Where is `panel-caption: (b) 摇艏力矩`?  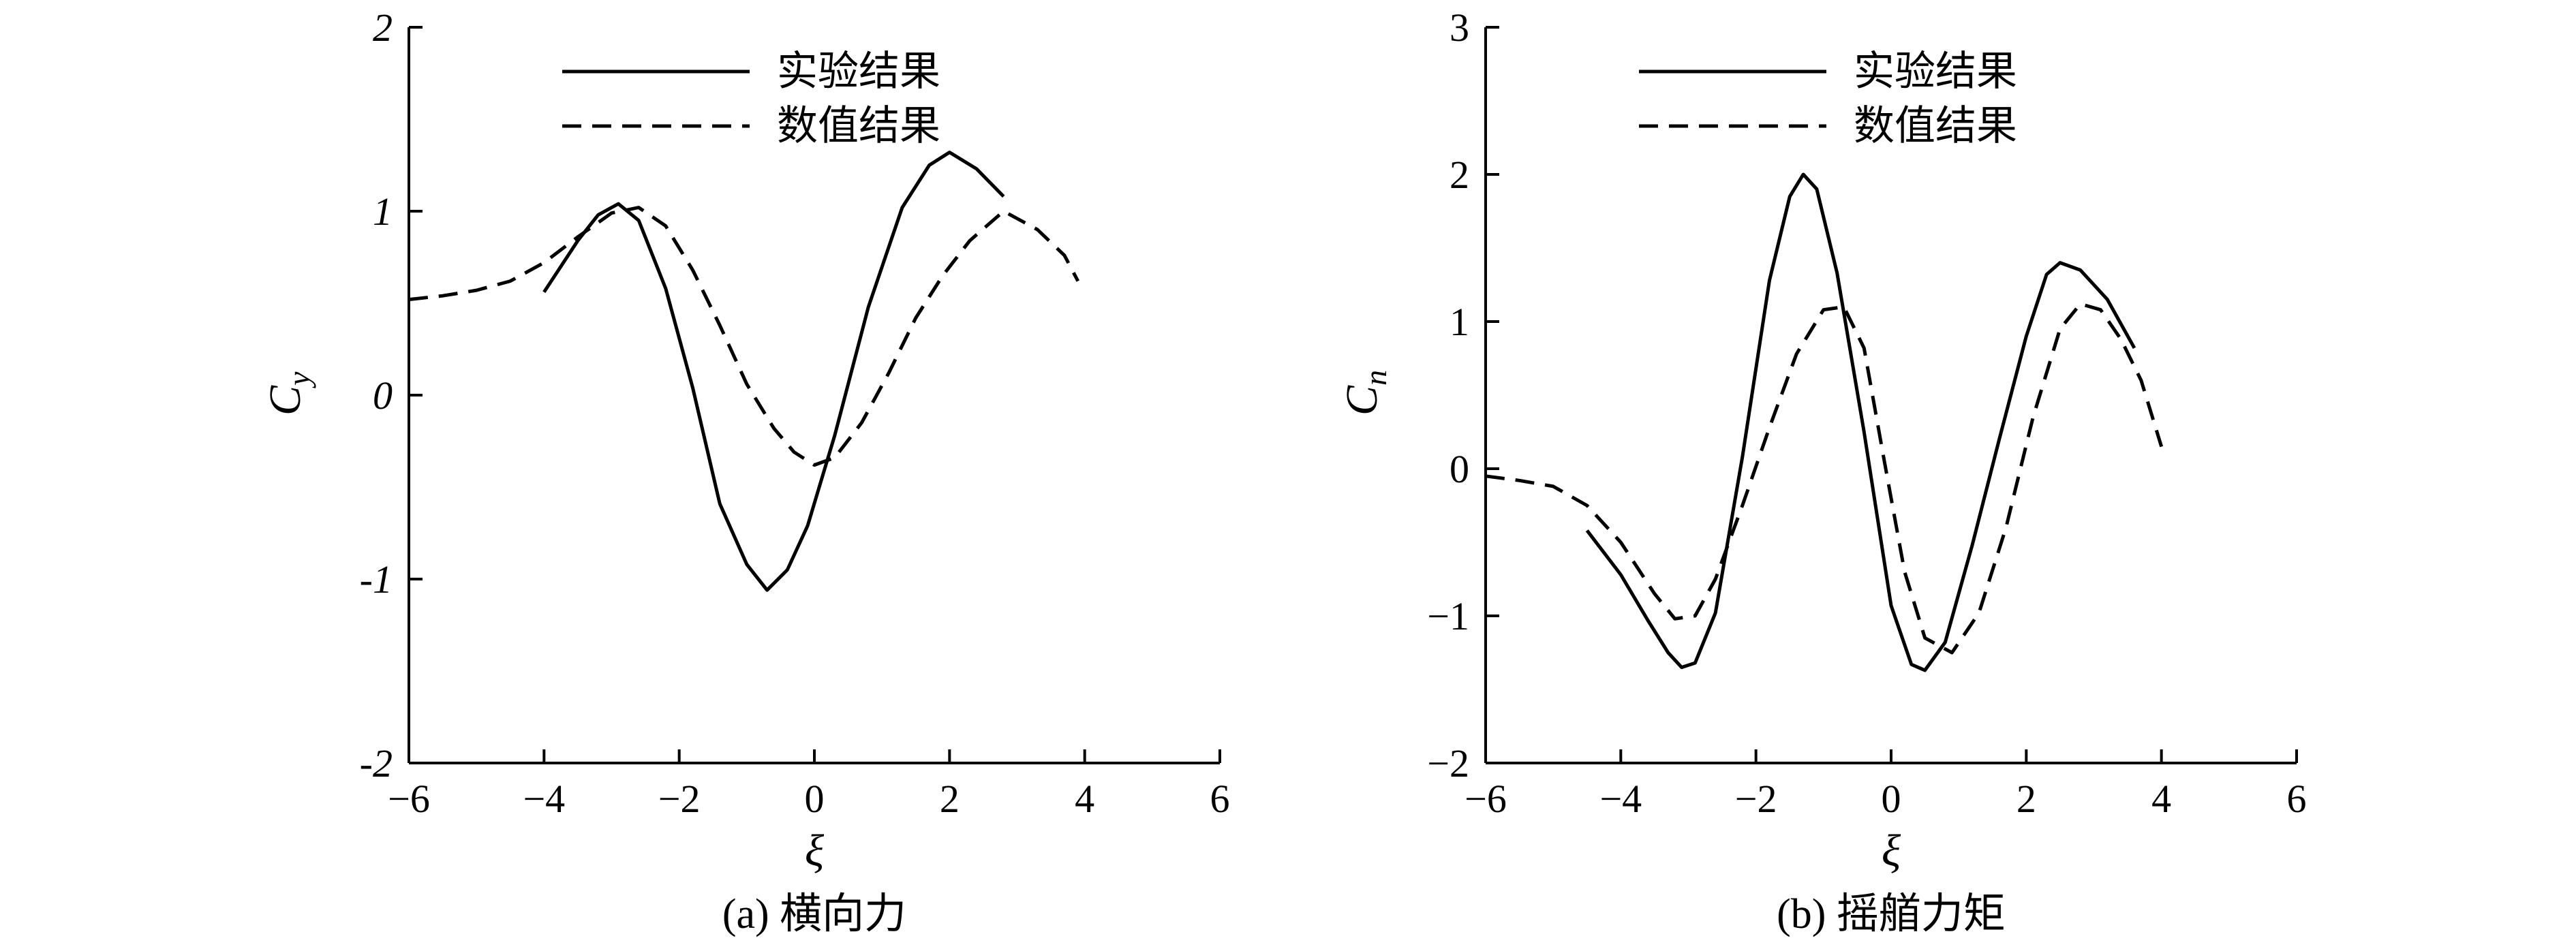 panel-caption: (b) 摇艏力矩 is located at coordinates (1891, 914).